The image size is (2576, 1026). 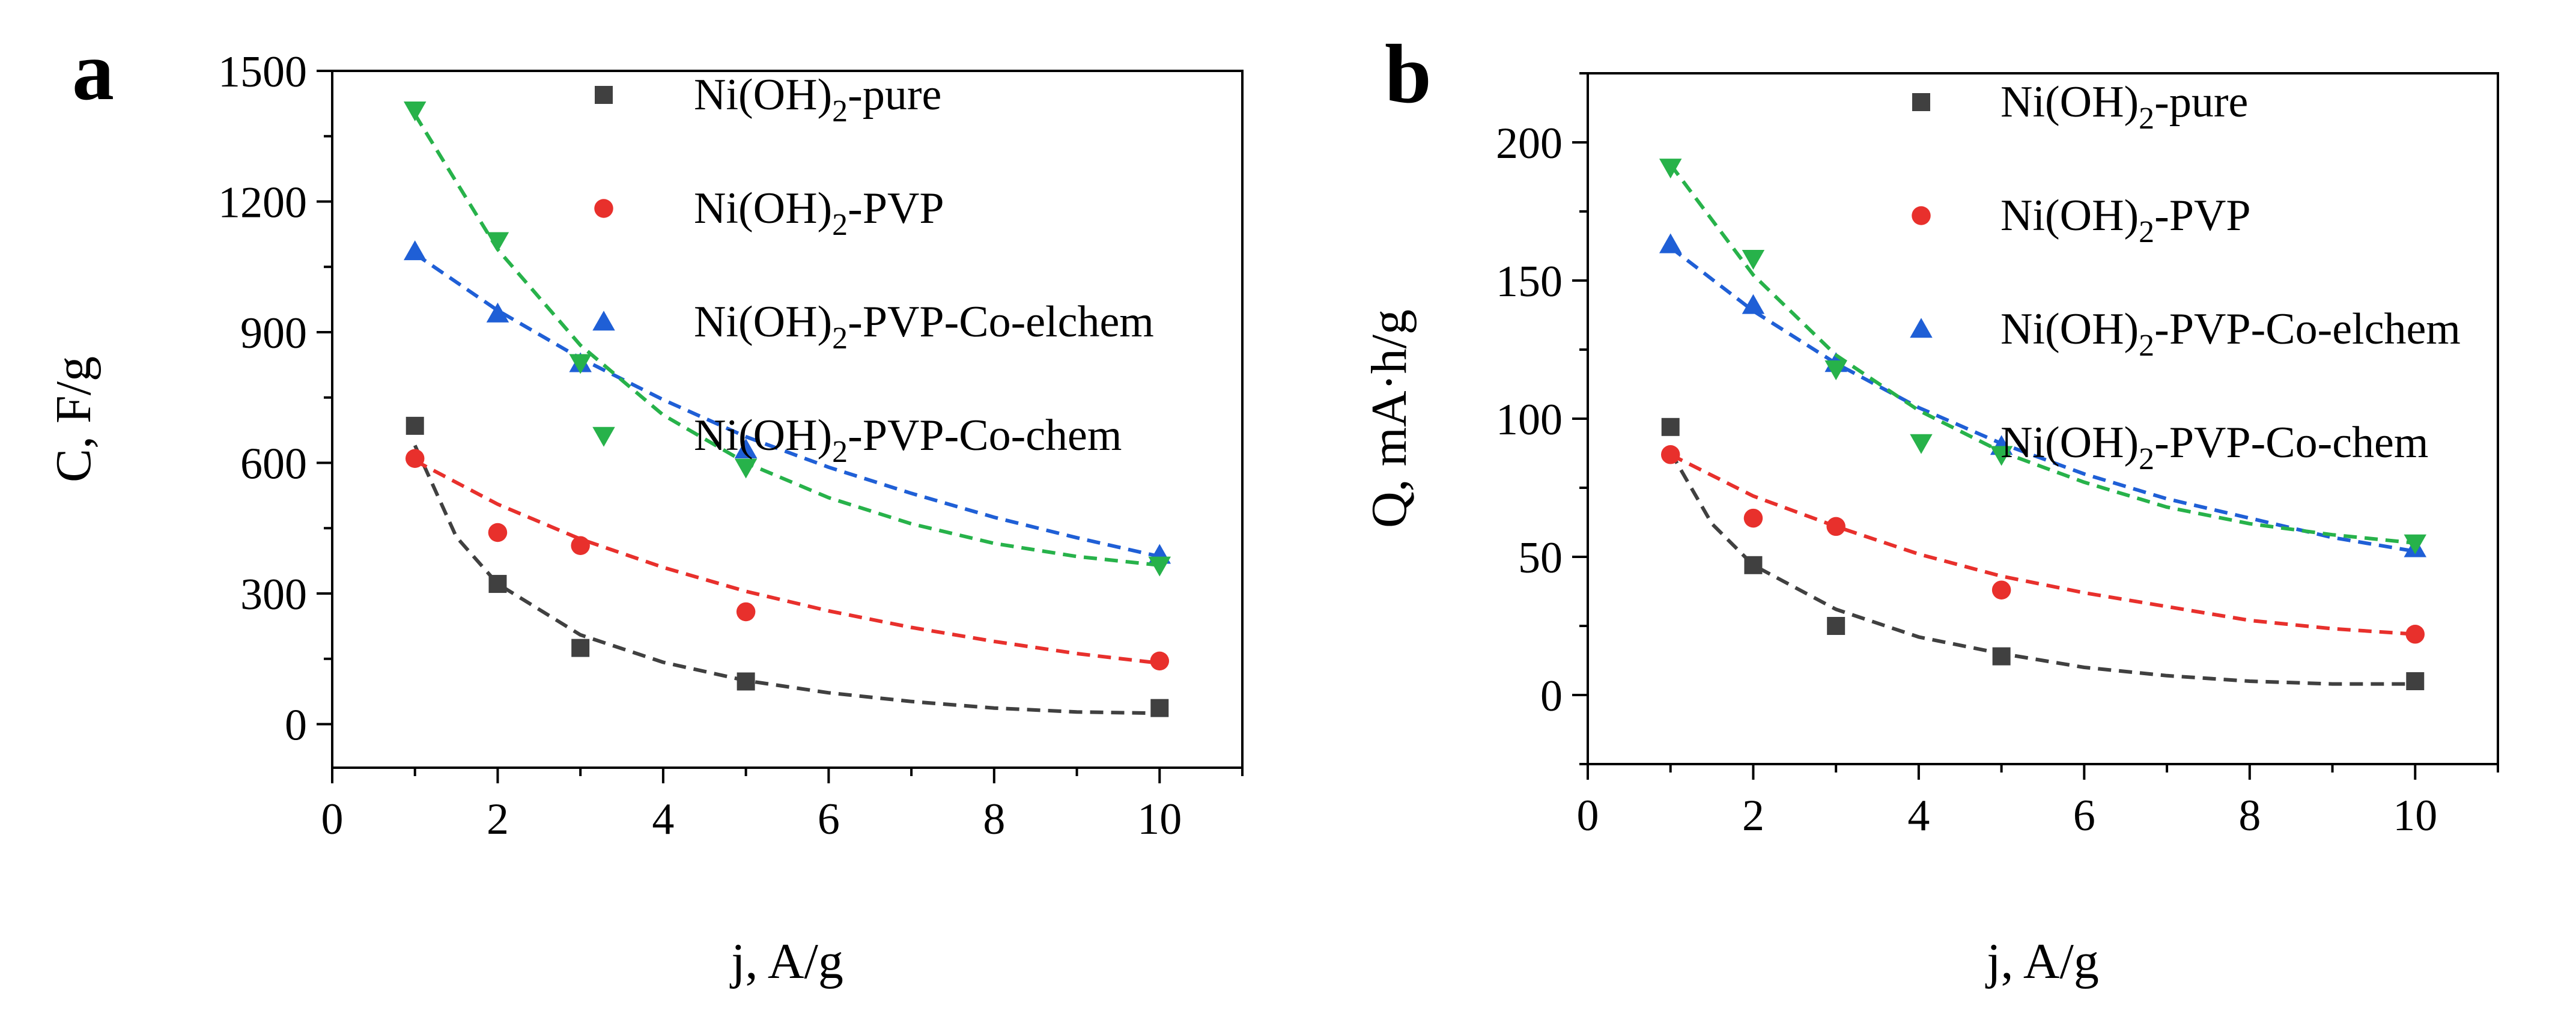 I want to click on y-tick-label: 300, so click(x=273, y=594).